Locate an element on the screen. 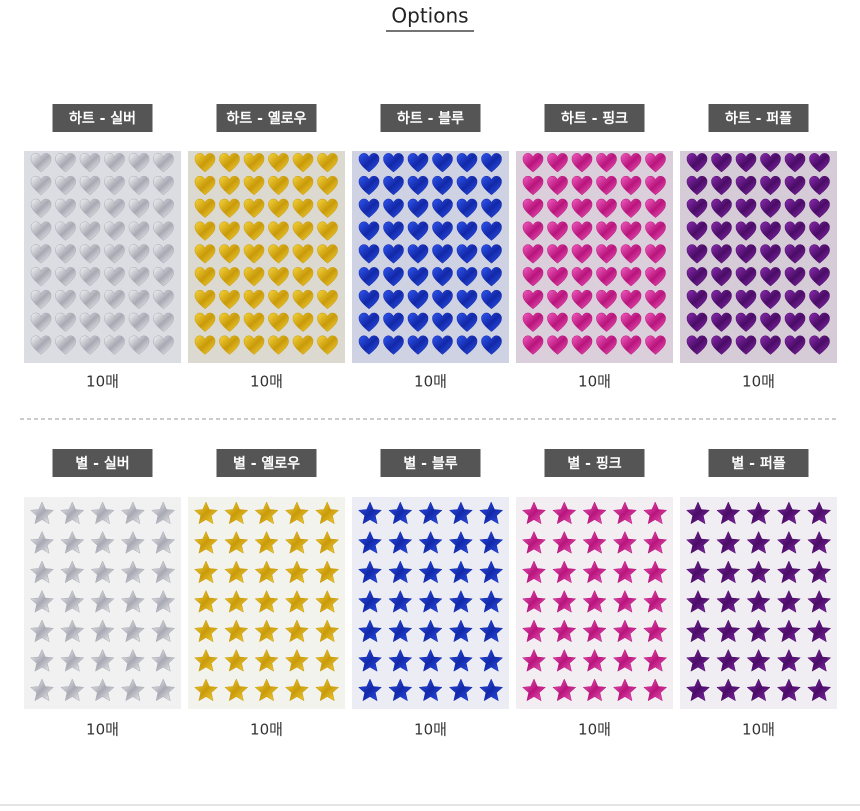 The width and height of the screenshot is (860, 811). option-card: 별 - 실버 10매 is located at coordinates (102, 594).